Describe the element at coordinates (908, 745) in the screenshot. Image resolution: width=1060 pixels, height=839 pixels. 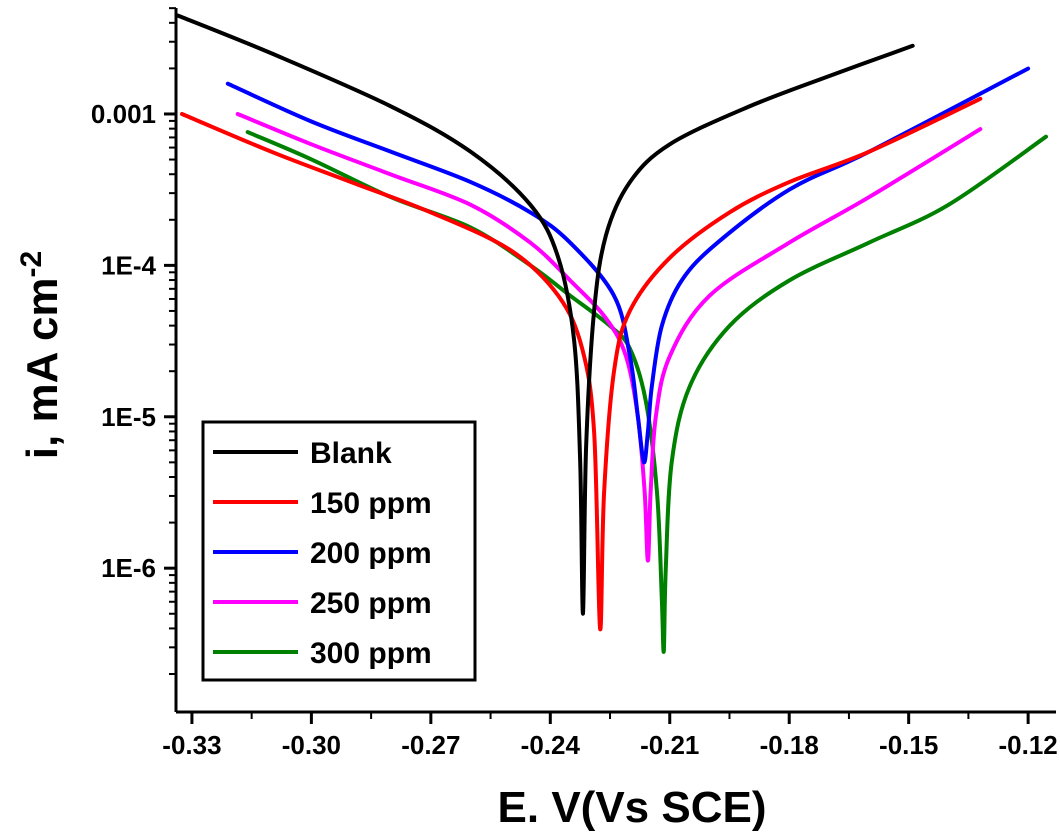
I see `x-tick-label: -0.15` at that location.